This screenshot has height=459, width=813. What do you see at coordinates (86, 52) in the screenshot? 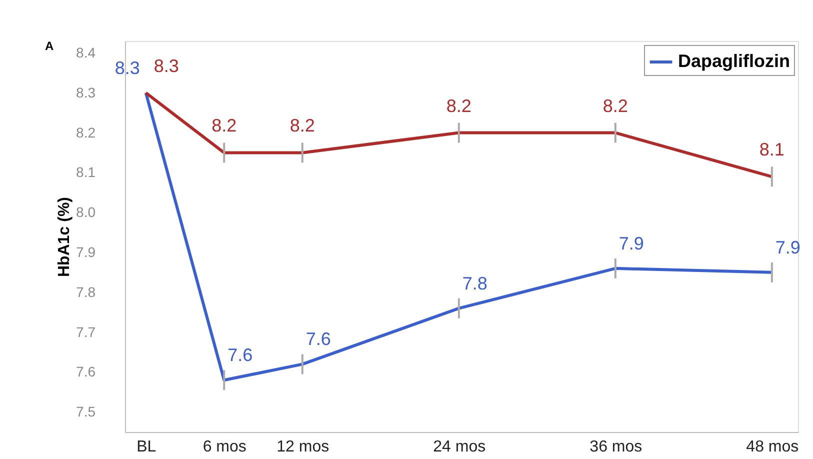
I see `y-tick-label: 8.4` at bounding box center [86, 52].